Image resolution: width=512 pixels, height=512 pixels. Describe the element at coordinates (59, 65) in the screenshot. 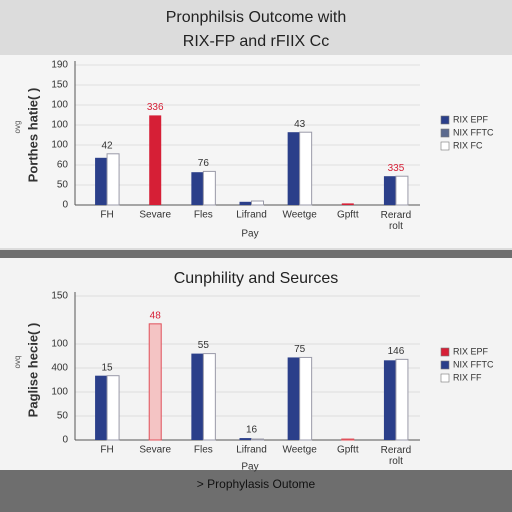

I see `y-tick-label: 190` at that location.